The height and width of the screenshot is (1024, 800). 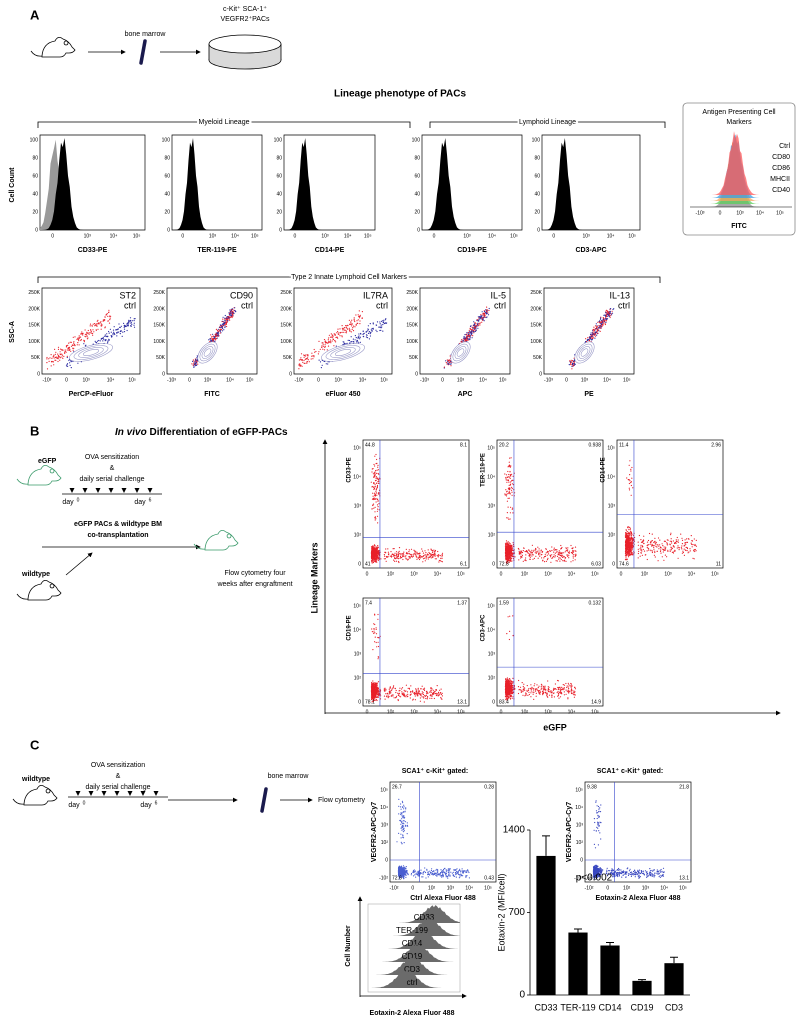 What do you see at coordinates (491, 477) in the screenshot?
I see `y-tick-label: 10⁴` at bounding box center [491, 477].